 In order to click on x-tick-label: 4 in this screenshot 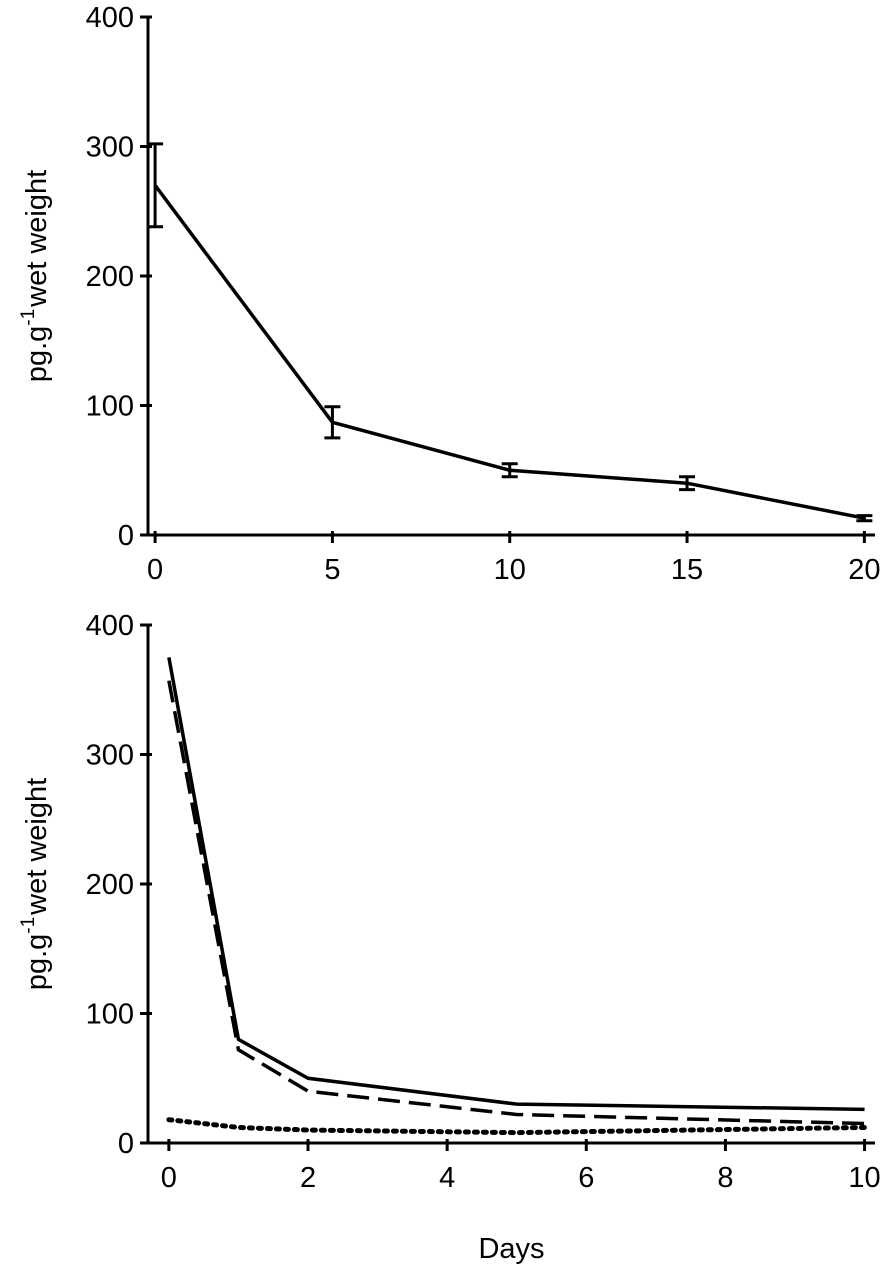, I will do `click(447, 1178)`.